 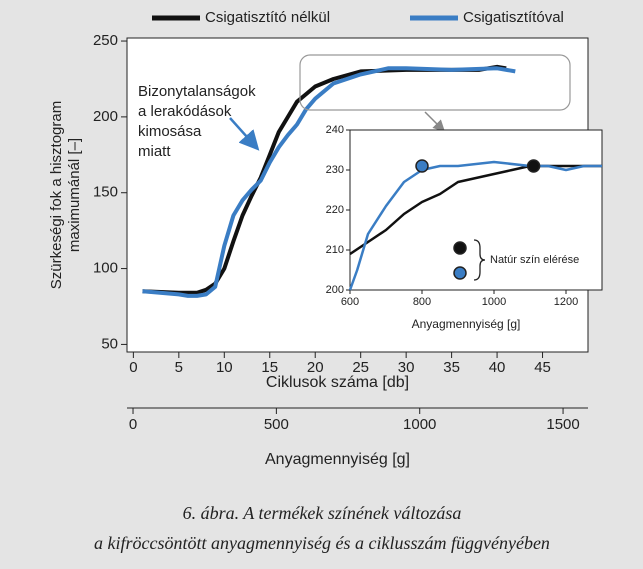 What do you see at coordinates (224, 367) in the screenshot?
I see `x-tick-label: 10` at bounding box center [224, 367].